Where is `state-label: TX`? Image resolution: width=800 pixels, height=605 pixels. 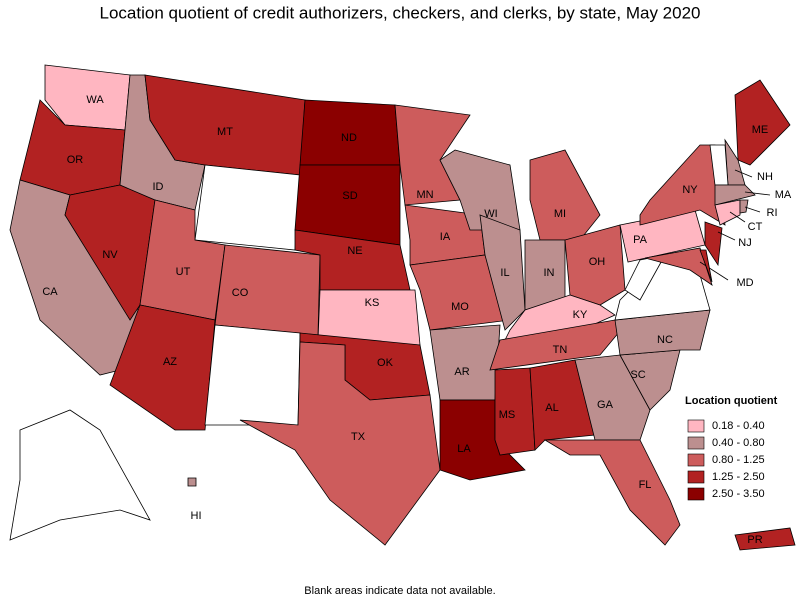
state-label: TX is located at coordinates (358, 437).